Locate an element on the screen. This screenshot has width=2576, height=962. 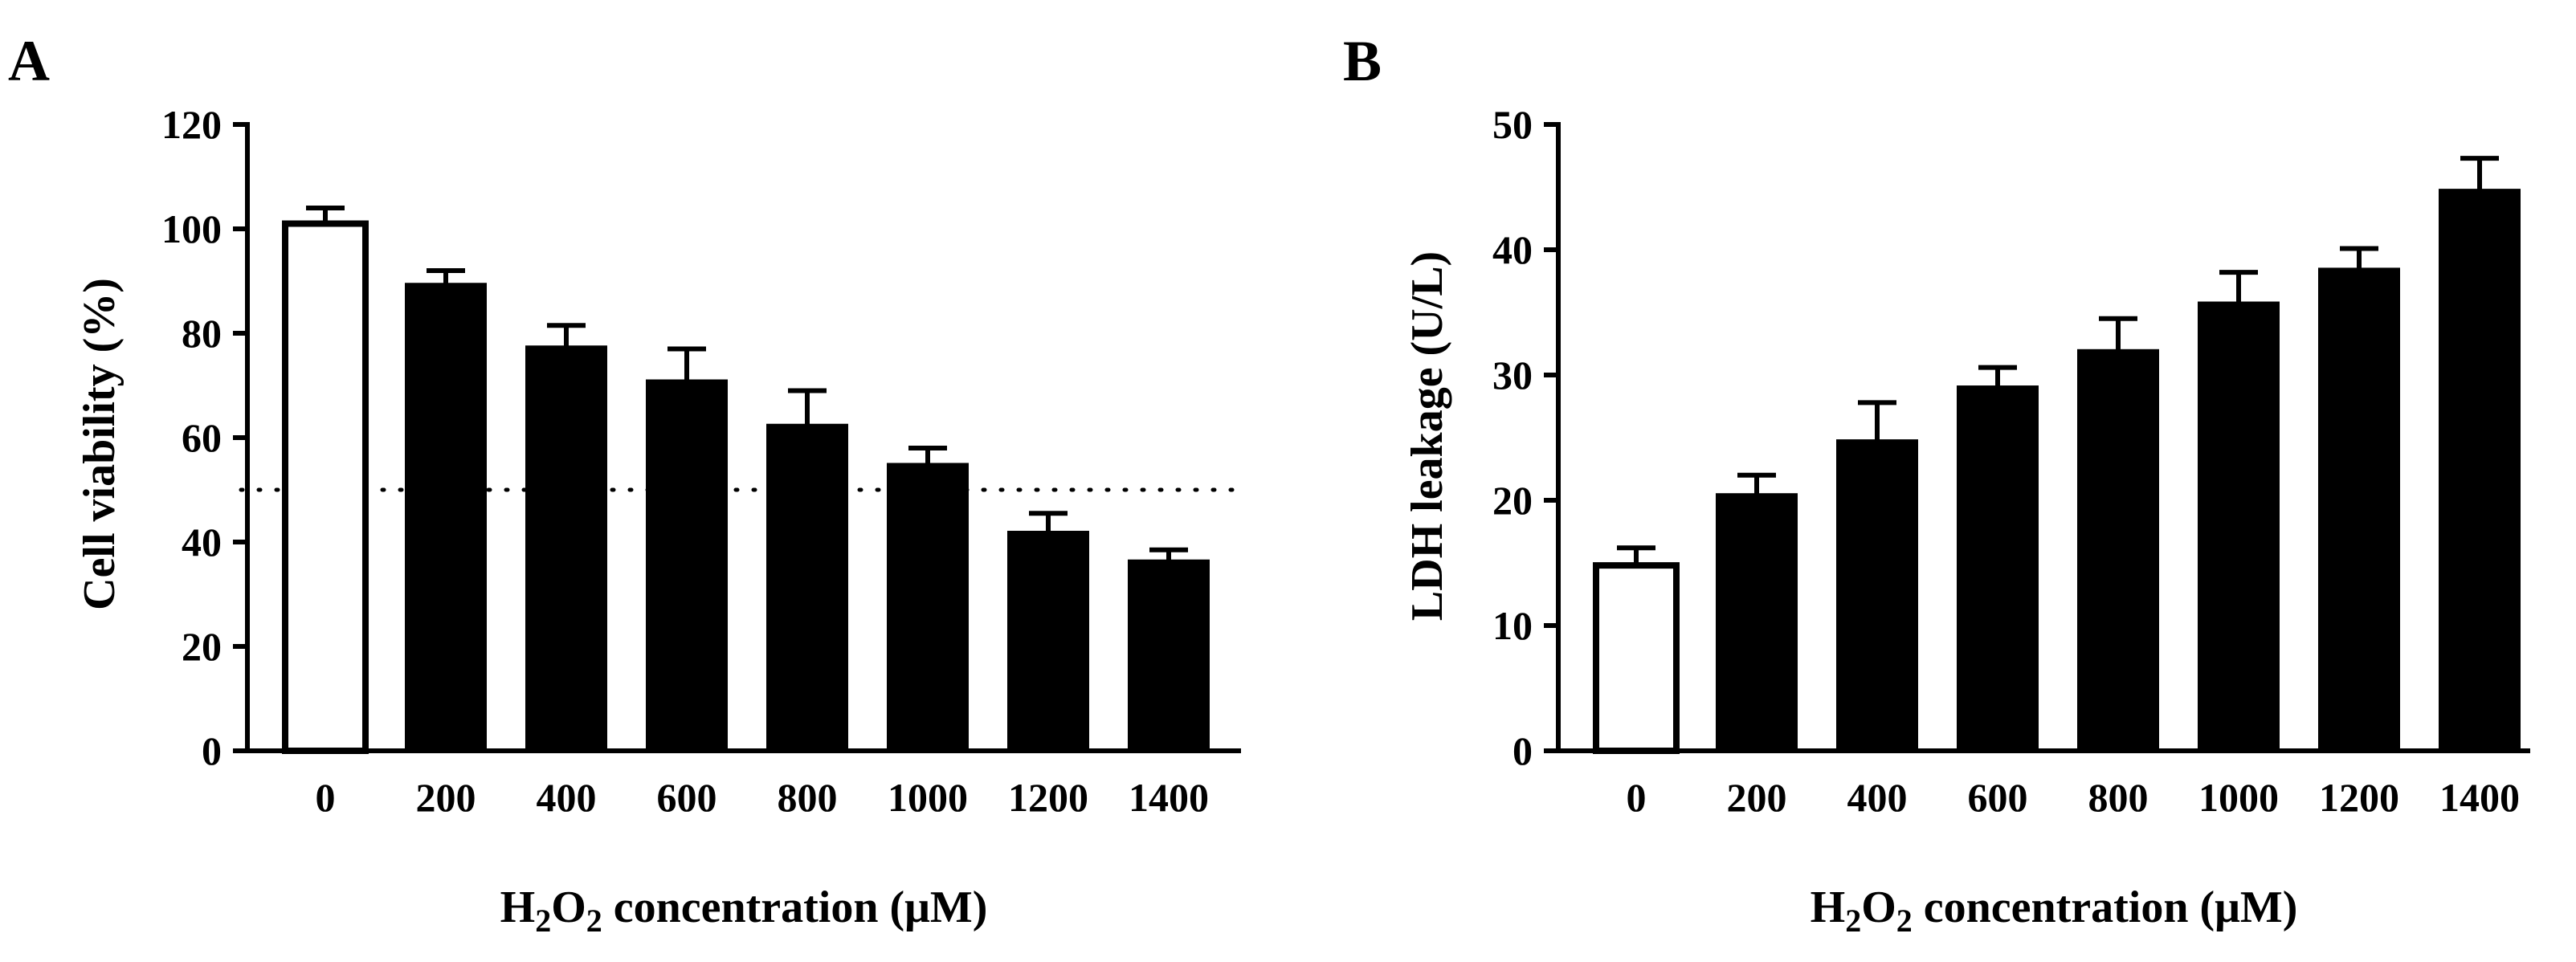
panel-b-x-tick-label: 400 is located at coordinates (1877, 797).